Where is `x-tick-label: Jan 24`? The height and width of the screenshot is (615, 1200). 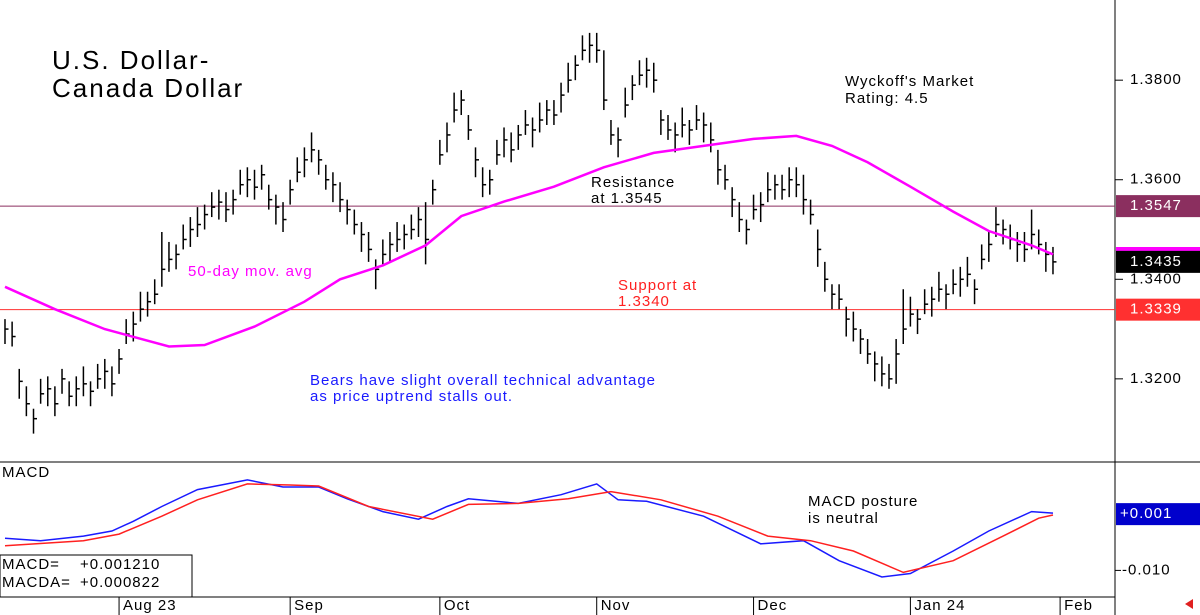 x-tick-label: Jan 24 is located at coordinates (939, 605).